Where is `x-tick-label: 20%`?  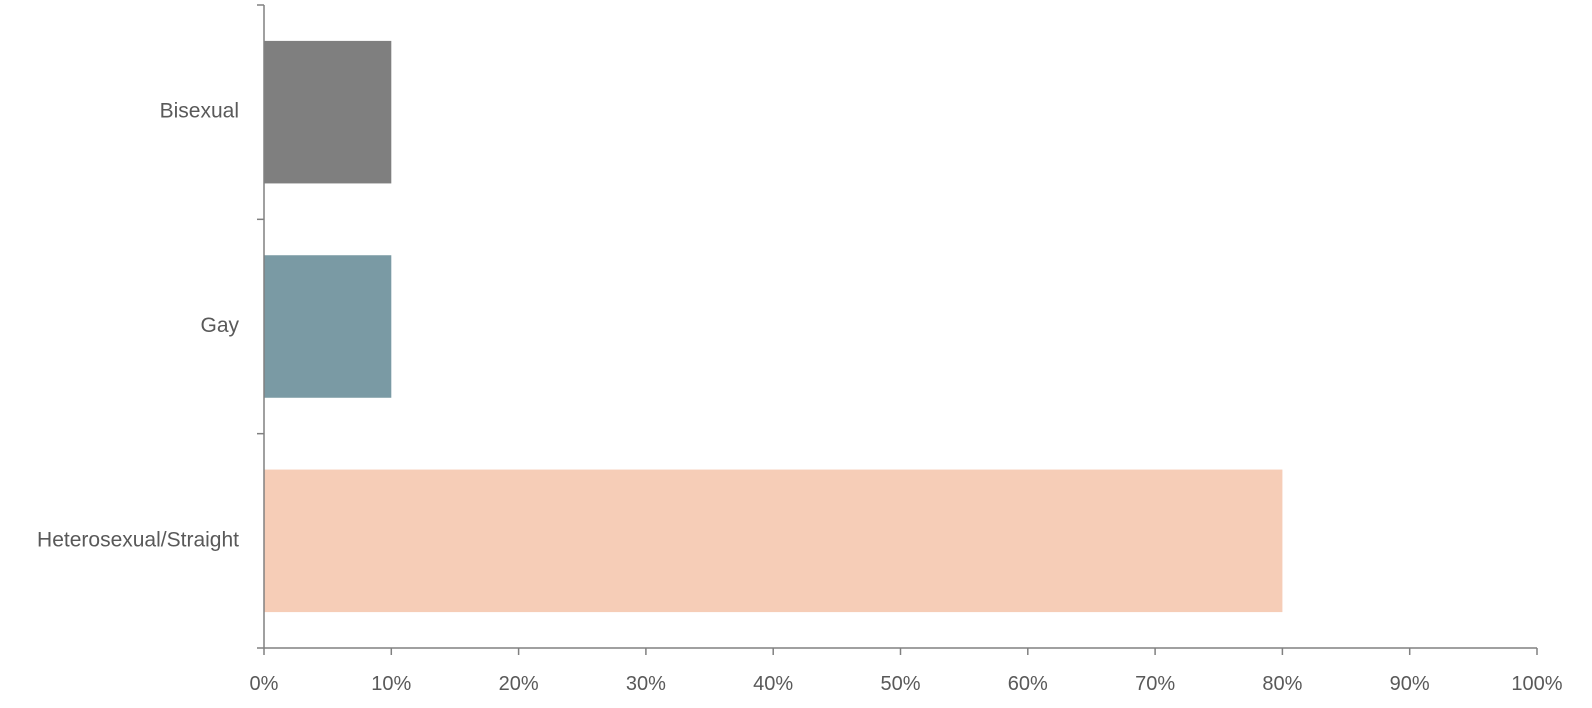 x-tick-label: 20% is located at coordinates (519, 684).